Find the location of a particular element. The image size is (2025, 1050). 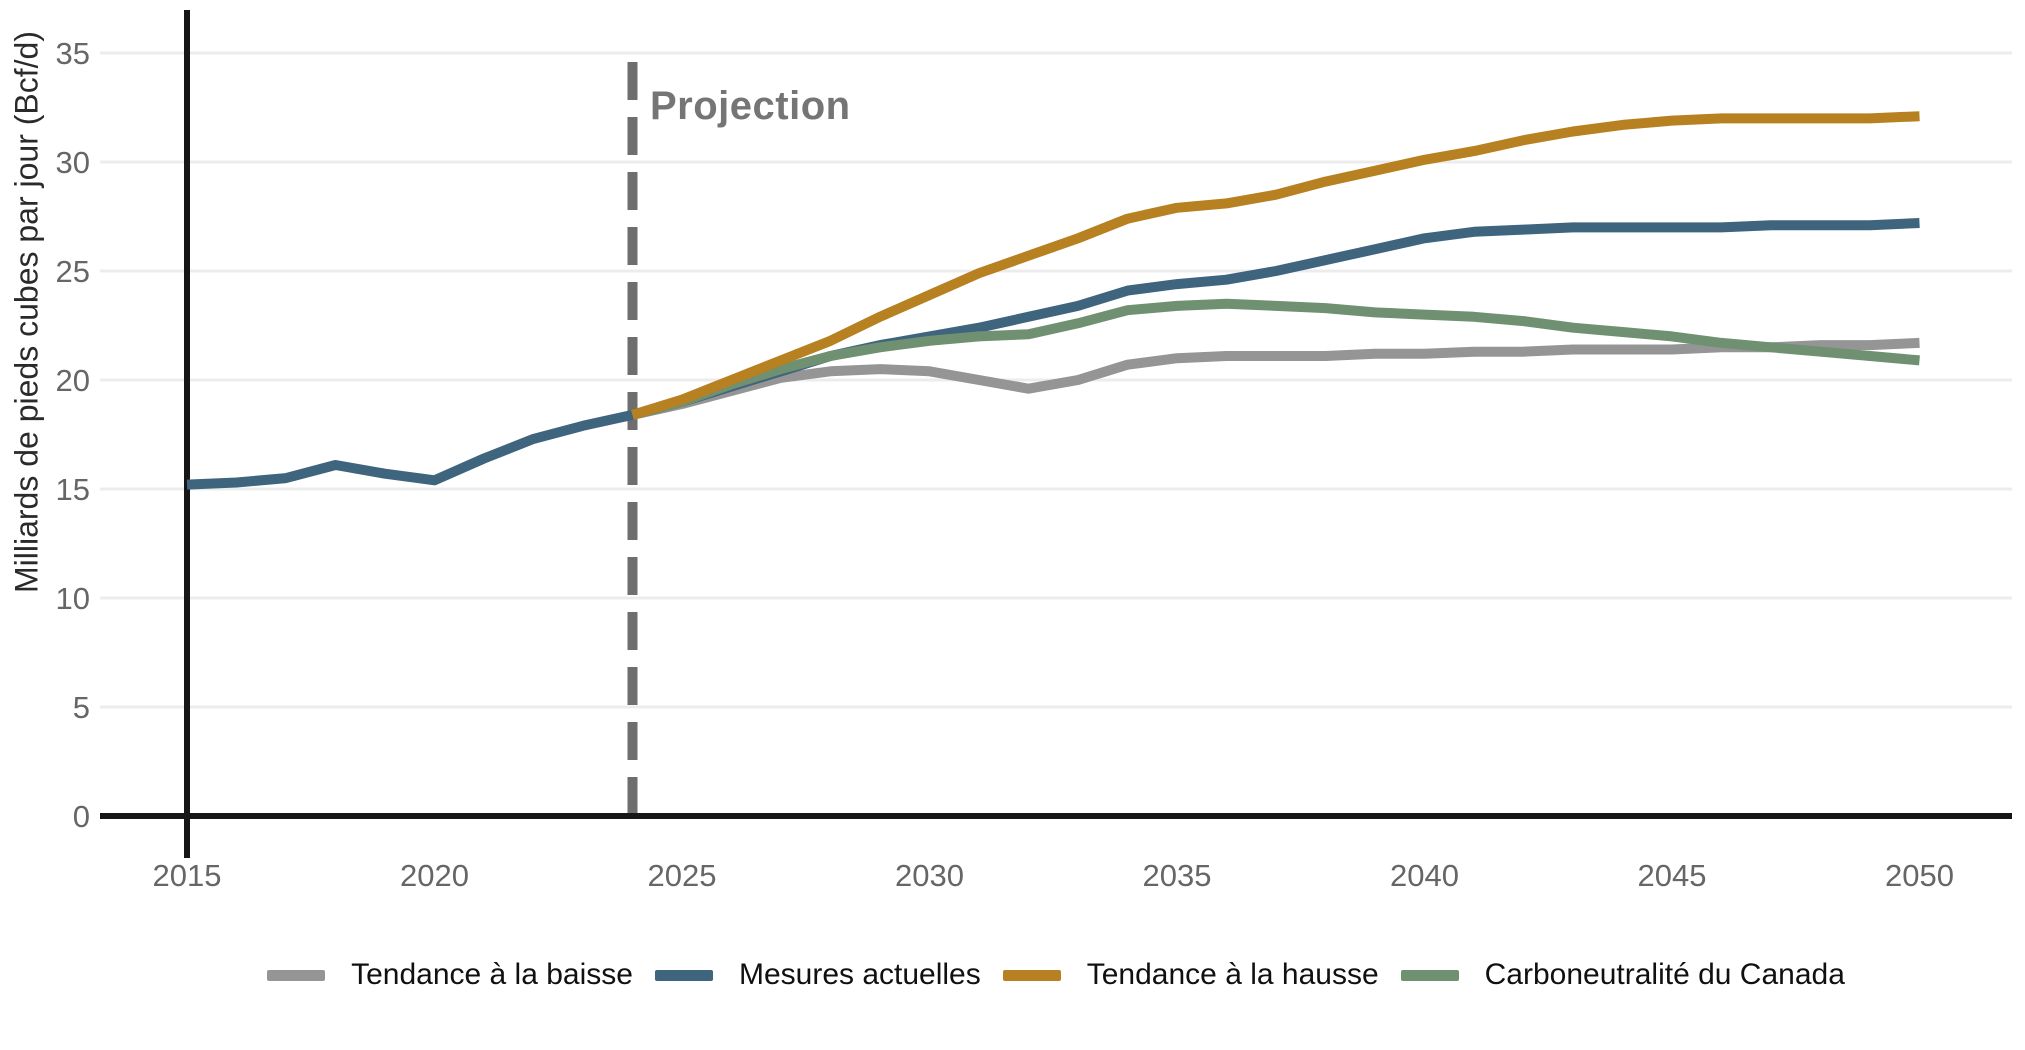

series-line-carboneutralite-du-canada is located at coordinates (1275, 359).